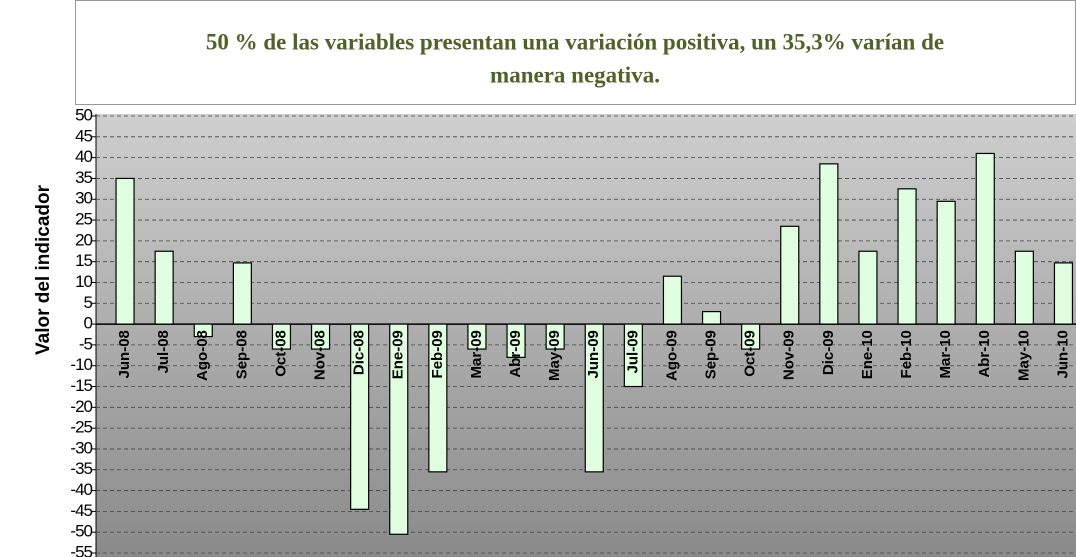 Image resolution: width=1076 pixels, height=557 pixels. What do you see at coordinates (81, 447) in the screenshot?
I see `y-tick-label: -30` at bounding box center [81, 447].